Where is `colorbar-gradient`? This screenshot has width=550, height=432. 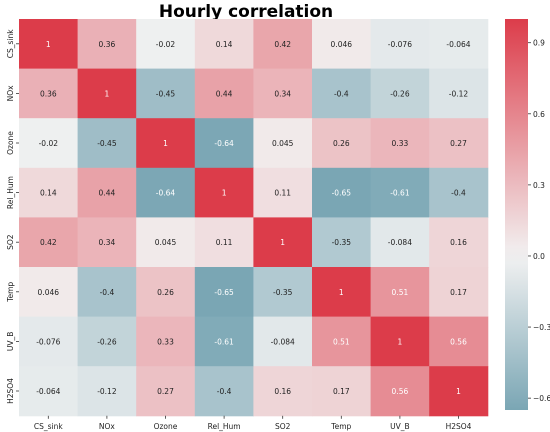 colorbar-gradient is located at coordinates (516, 214).